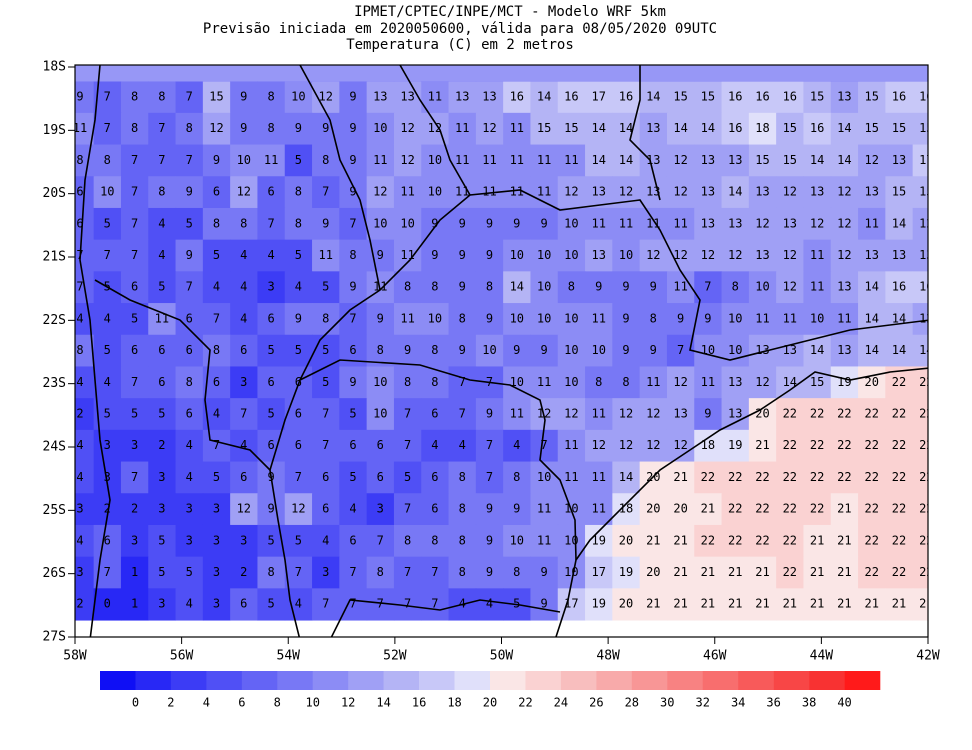 The height and width of the screenshot is (750, 972). Describe the element at coordinates (715, 656) in the screenshot. I see `lon-label: 46W` at that location.